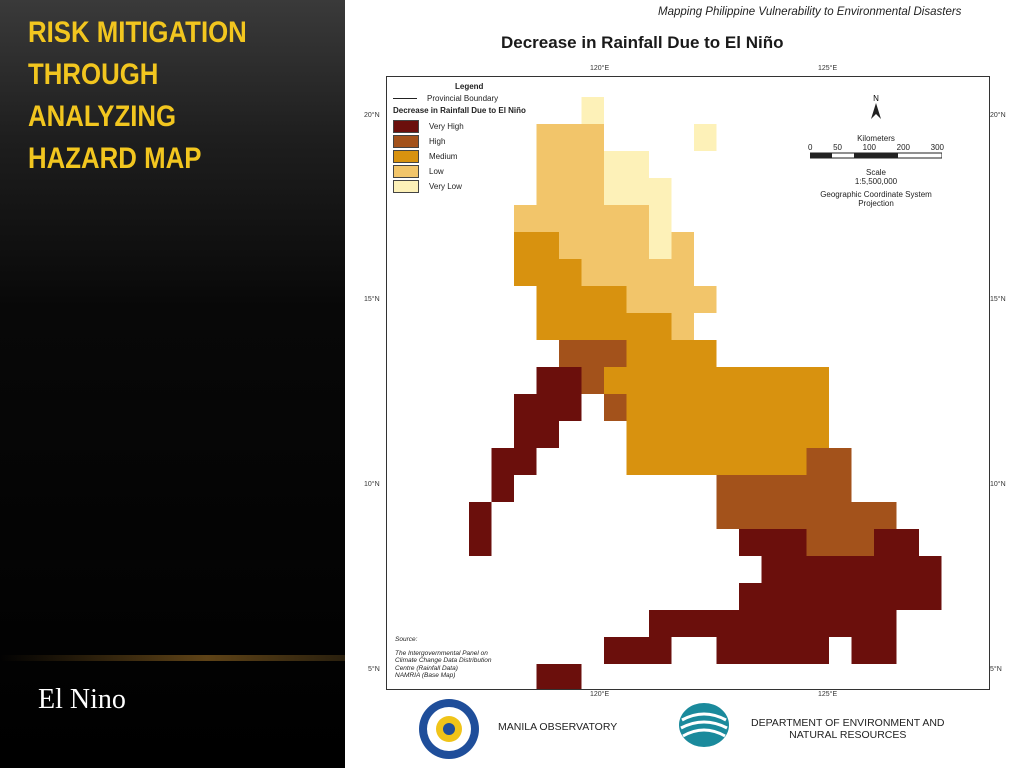 The height and width of the screenshot is (768, 1024). Describe the element at coordinates (463, 98) in the screenshot. I see `legend-boundary-label: Provincial Boundary` at that location.